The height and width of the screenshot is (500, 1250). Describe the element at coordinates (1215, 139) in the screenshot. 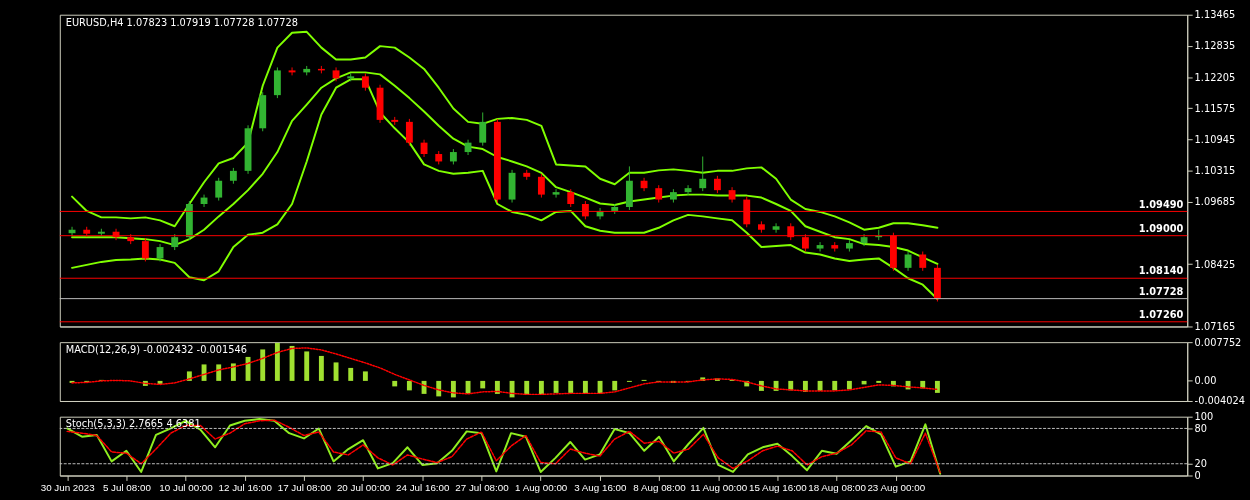

I see `y-tick-label: 1.10945` at that location.